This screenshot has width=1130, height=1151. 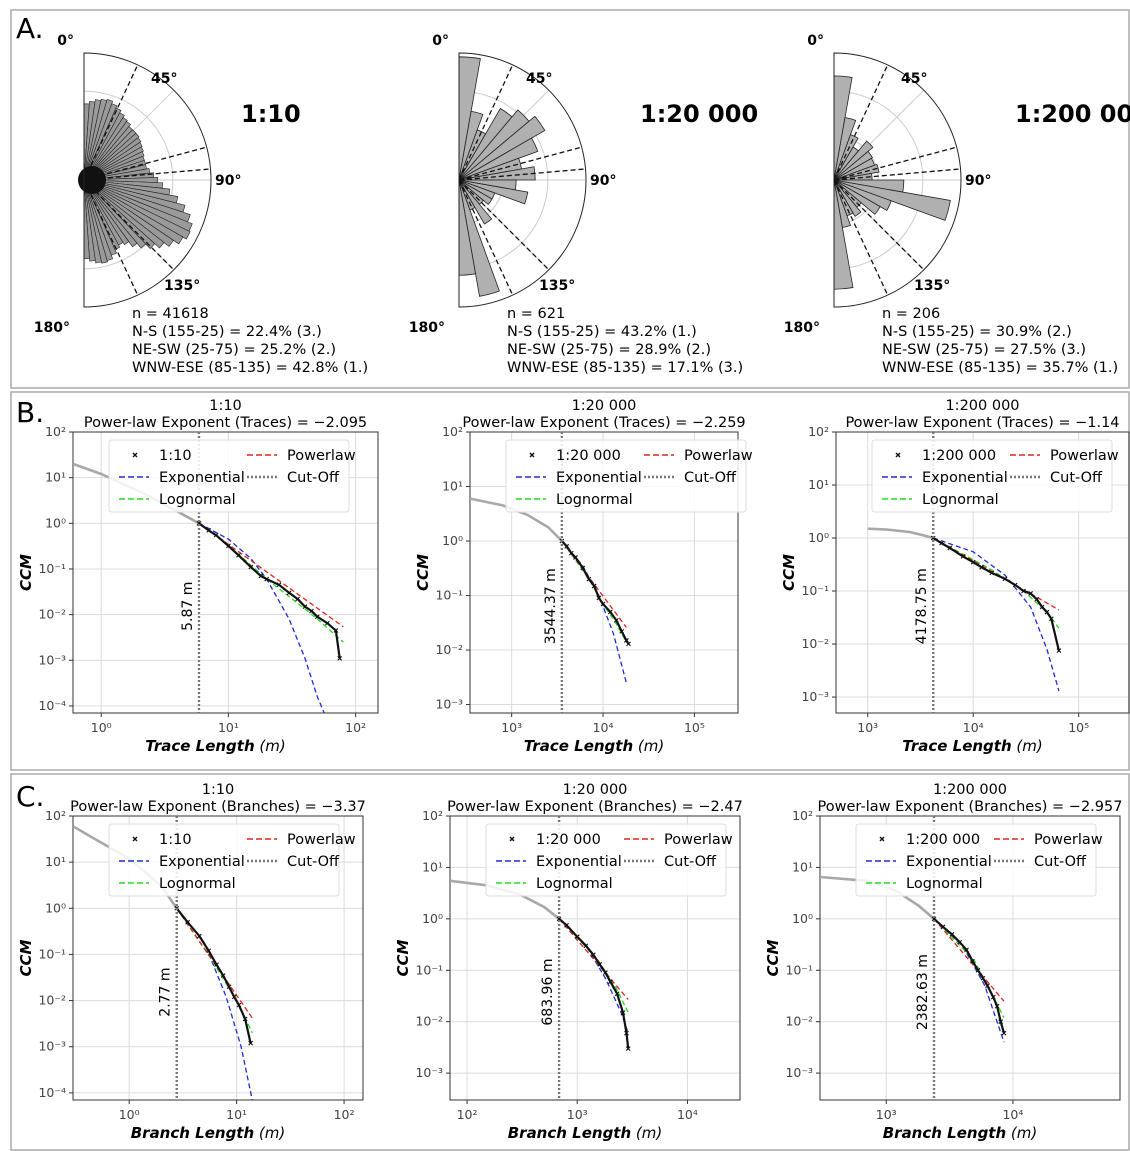 What do you see at coordinates (802, 866) in the screenshot?
I see `y-tick-label: 10¹` at bounding box center [802, 866].